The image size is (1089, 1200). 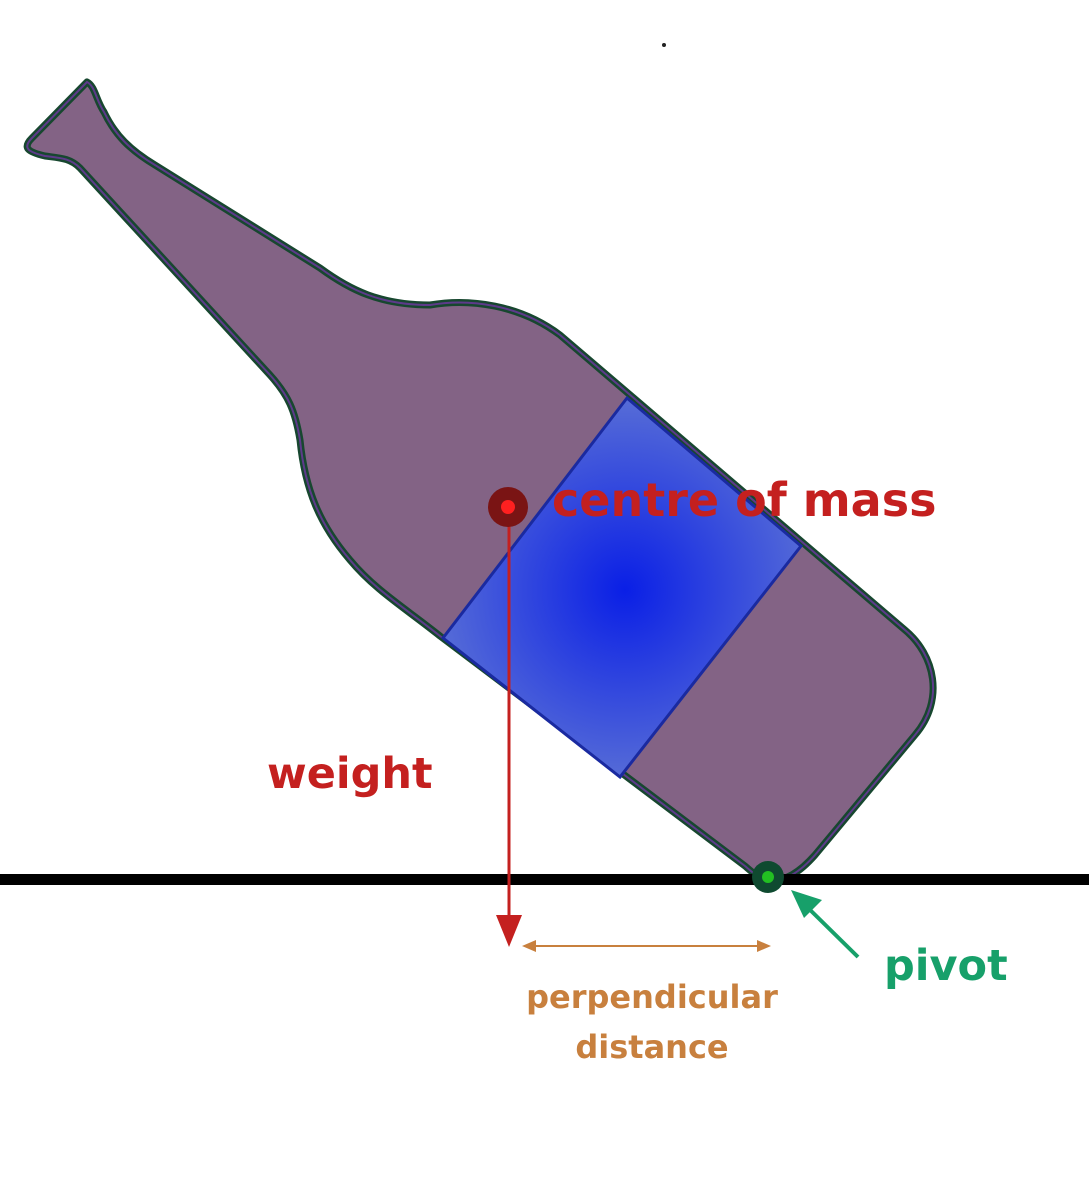 What do you see at coordinates (652, 997) in the screenshot?
I see `perpendicular-distance-label-line1: perpendicular` at bounding box center [652, 997].